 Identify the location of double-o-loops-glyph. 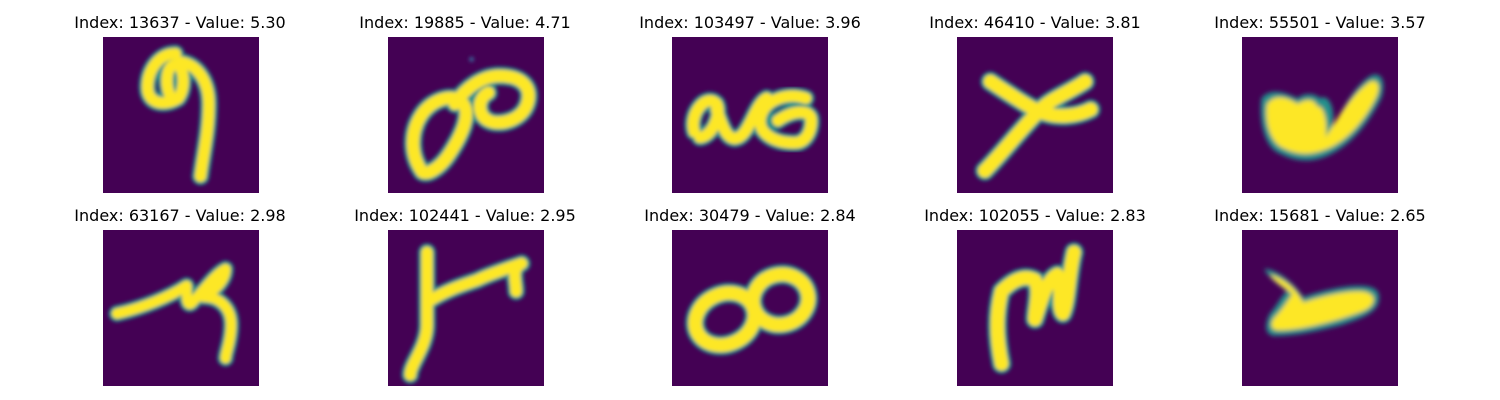
(750, 308).